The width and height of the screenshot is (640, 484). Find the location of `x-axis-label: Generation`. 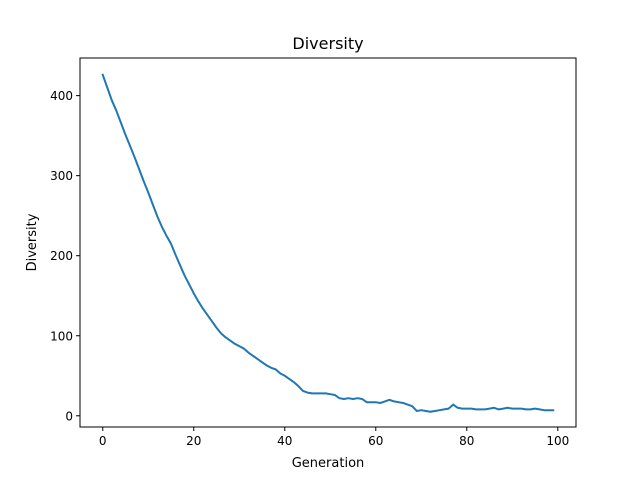

x-axis-label: Generation is located at coordinates (328, 463).